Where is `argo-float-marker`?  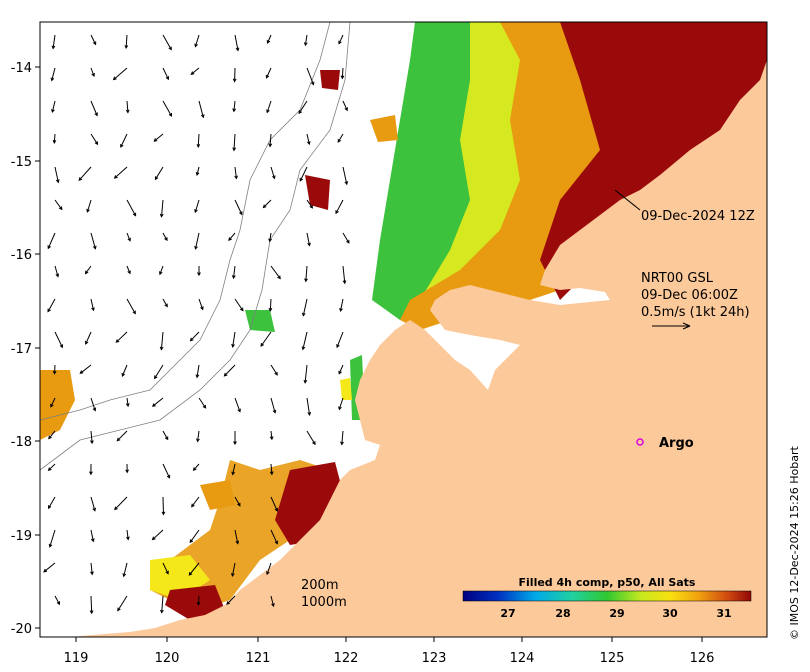
argo-float-marker is located at coordinates (640, 442).